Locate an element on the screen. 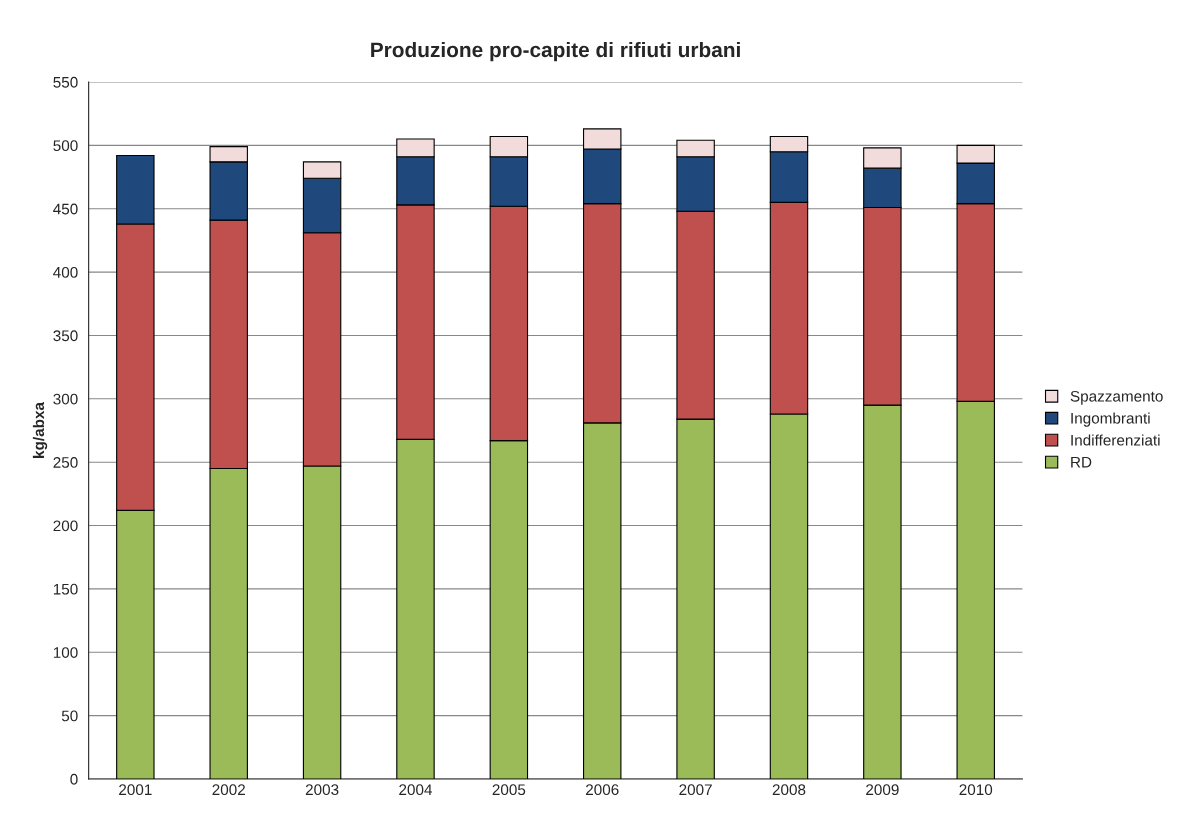 The height and width of the screenshot is (820, 1182). y-tick-label: 550 is located at coordinates (65, 82).